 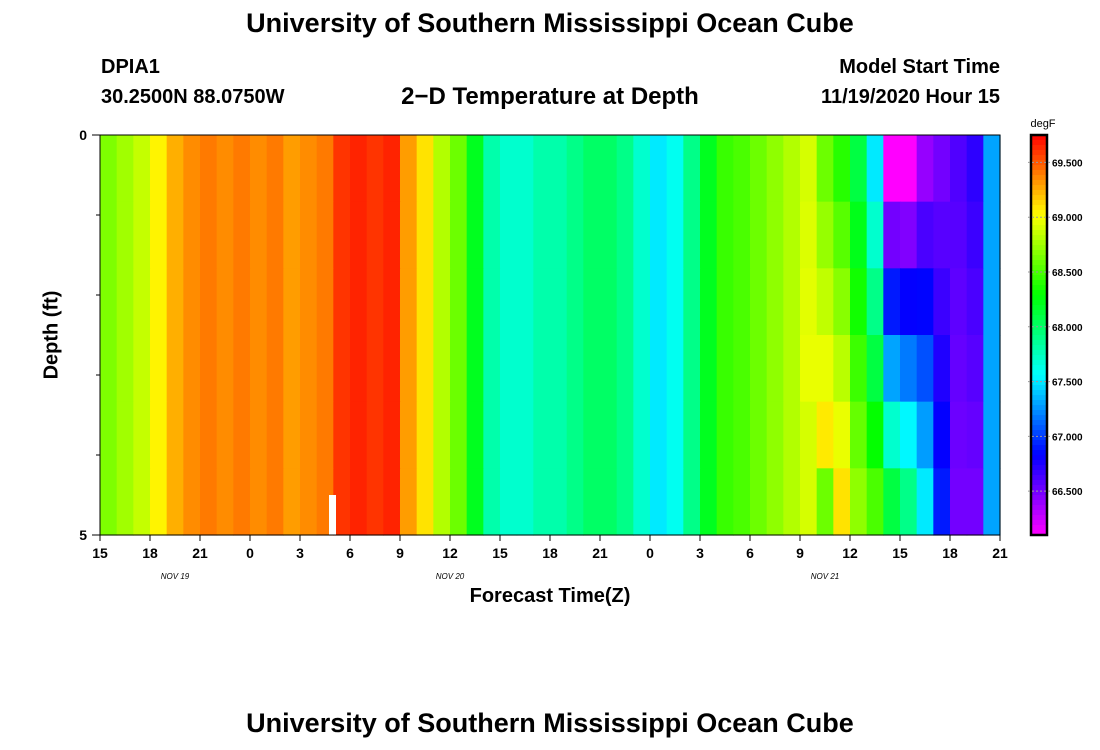 What do you see at coordinates (825, 576) in the screenshot?
I see `date-label: NOV 21` at bounding box center [825, 576].